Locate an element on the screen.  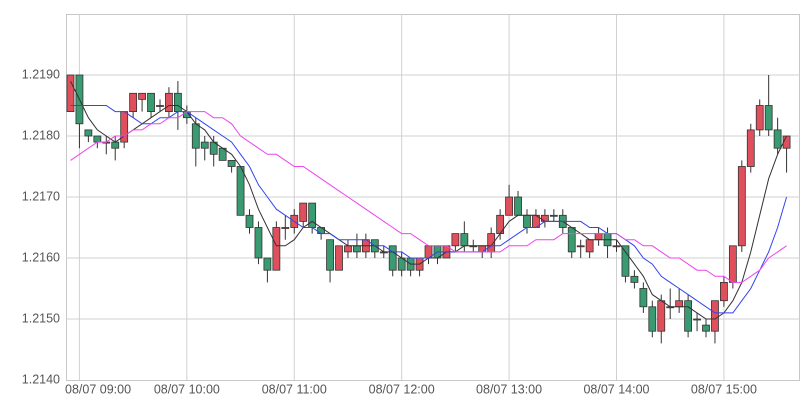
y-tick-label: 1.2180 is located at coordinates (41, 135).